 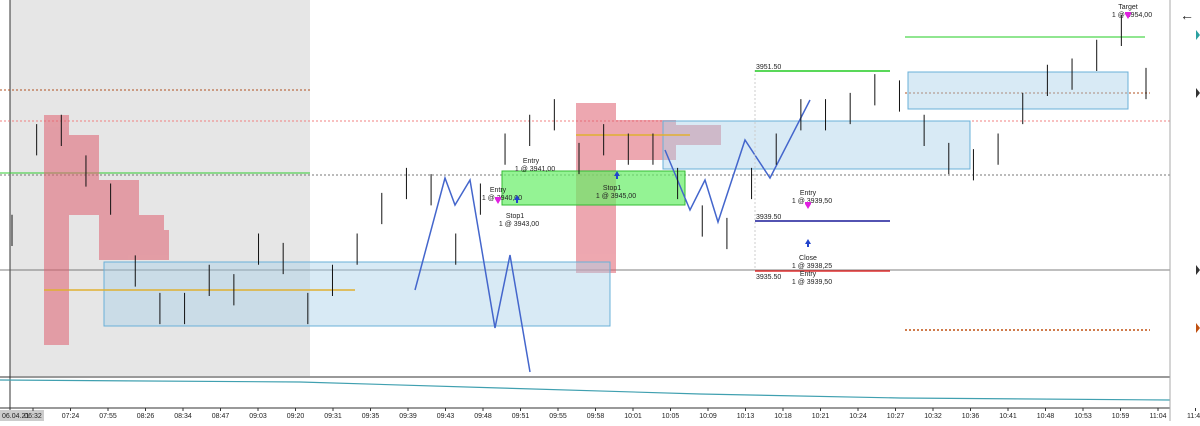 I want to click on date-badge, so click(x=22, y=415).